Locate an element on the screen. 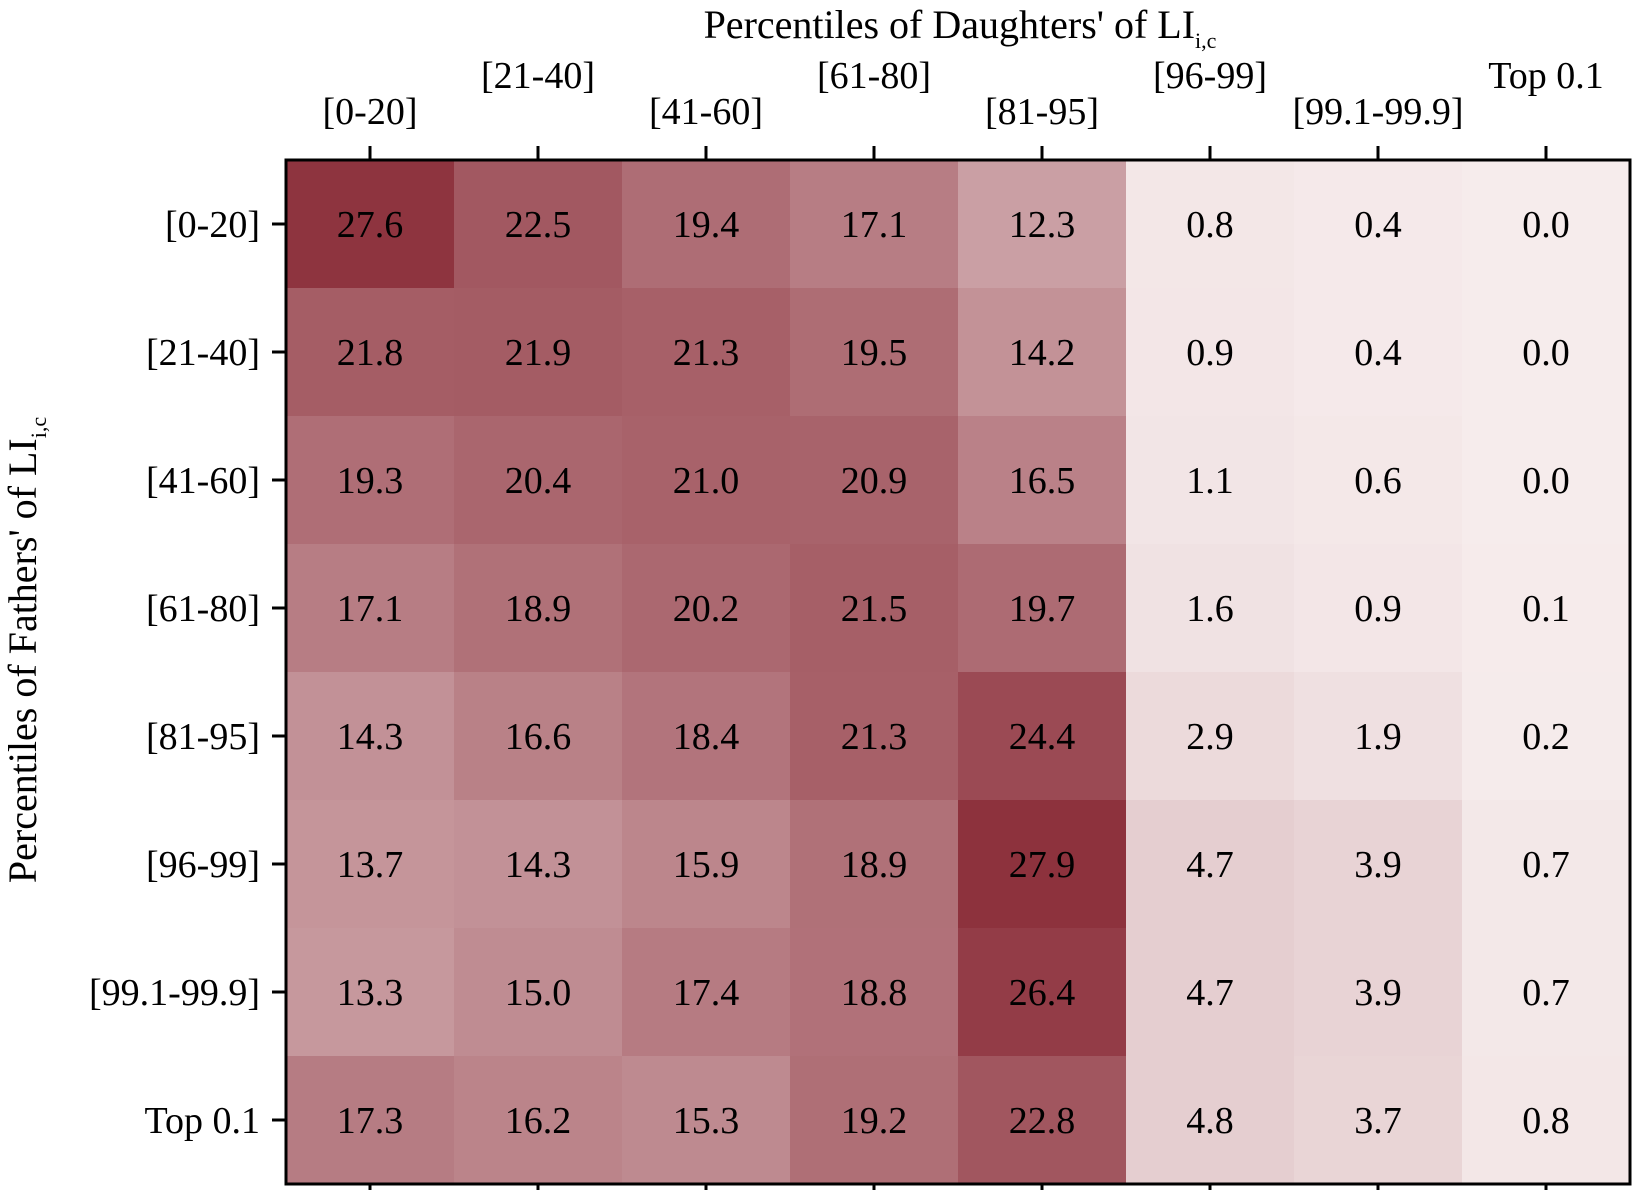 This screenshot has height=1190, width=1640. cell-value-label: 20.9 is located at coordinates (874, 481).